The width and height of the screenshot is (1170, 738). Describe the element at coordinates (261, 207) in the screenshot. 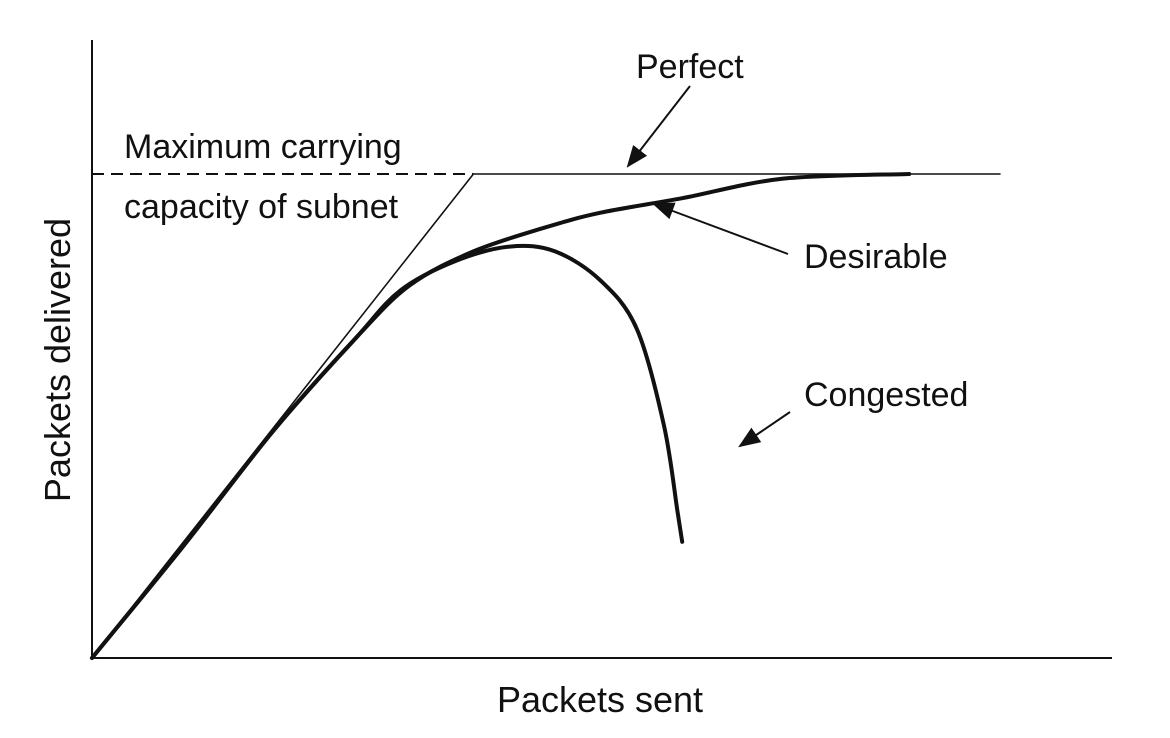

I see `capacity-label-line2: capacity of subnet` at that location.